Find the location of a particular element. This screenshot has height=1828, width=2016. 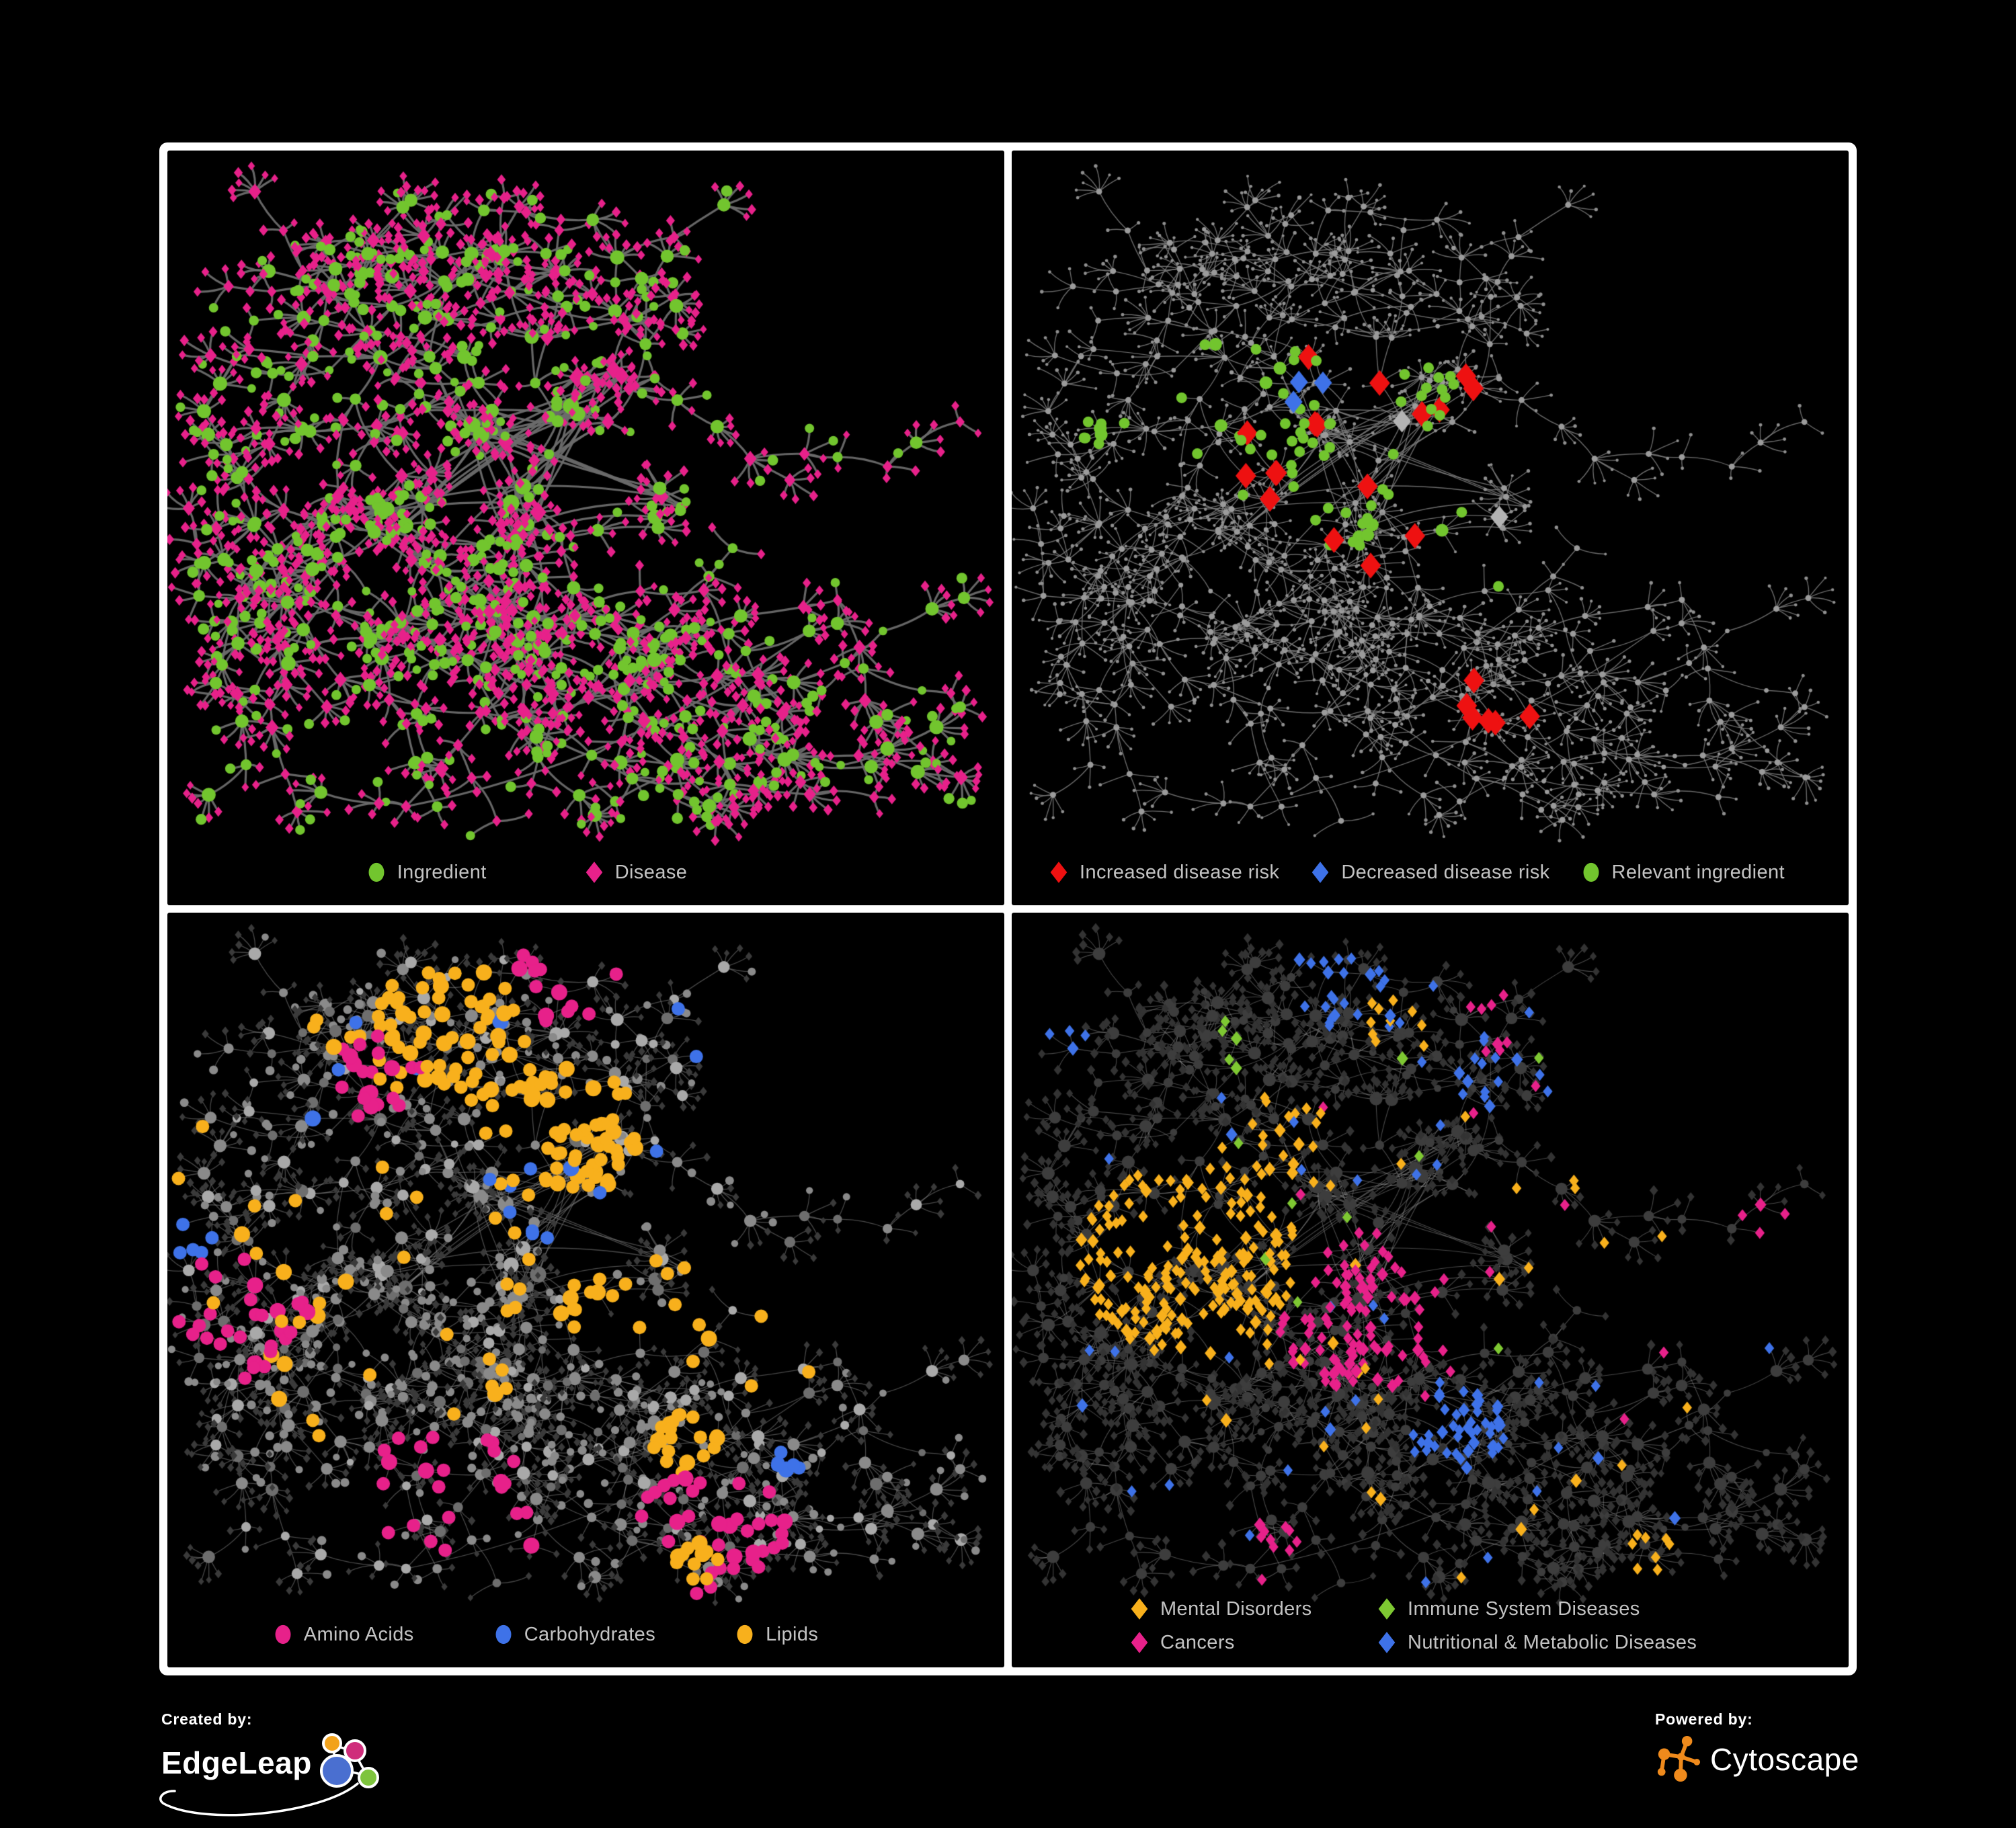

decreased-risk-swatch-icon is located at coordinates (1320, 873).